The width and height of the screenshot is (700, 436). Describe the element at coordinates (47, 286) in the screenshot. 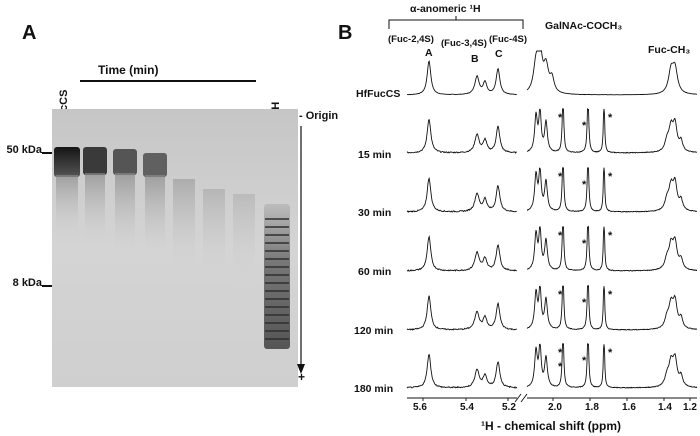

I see `mw-tick-8kda` at that location.